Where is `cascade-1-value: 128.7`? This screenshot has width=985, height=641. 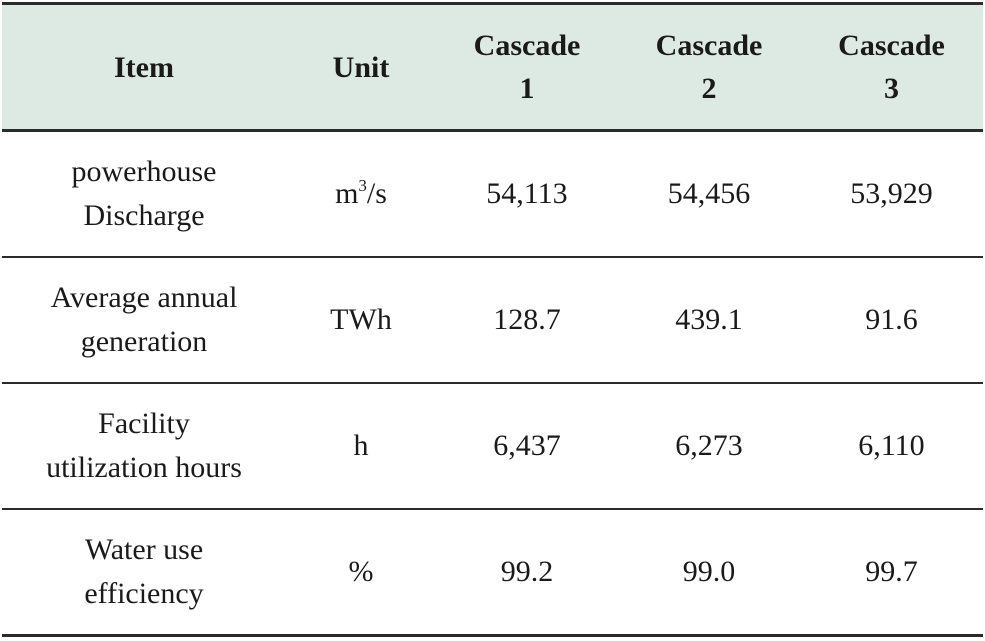
cascade-1-value: 128.7 is located at coordinates (527, 320).